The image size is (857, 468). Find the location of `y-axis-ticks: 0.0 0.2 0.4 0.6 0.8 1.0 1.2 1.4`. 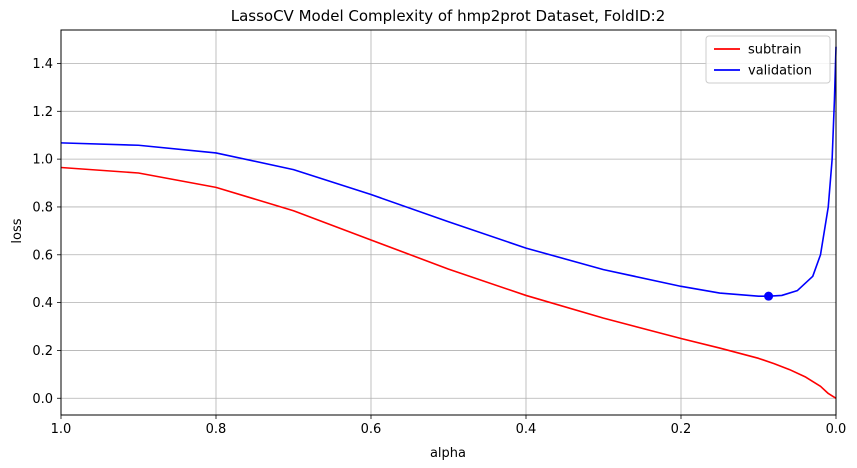

y-axis-ticks: 0.0 0.2 0.4 0.6 0.8 1.0 1.2 1.4 is located at coordinates (46, 232).